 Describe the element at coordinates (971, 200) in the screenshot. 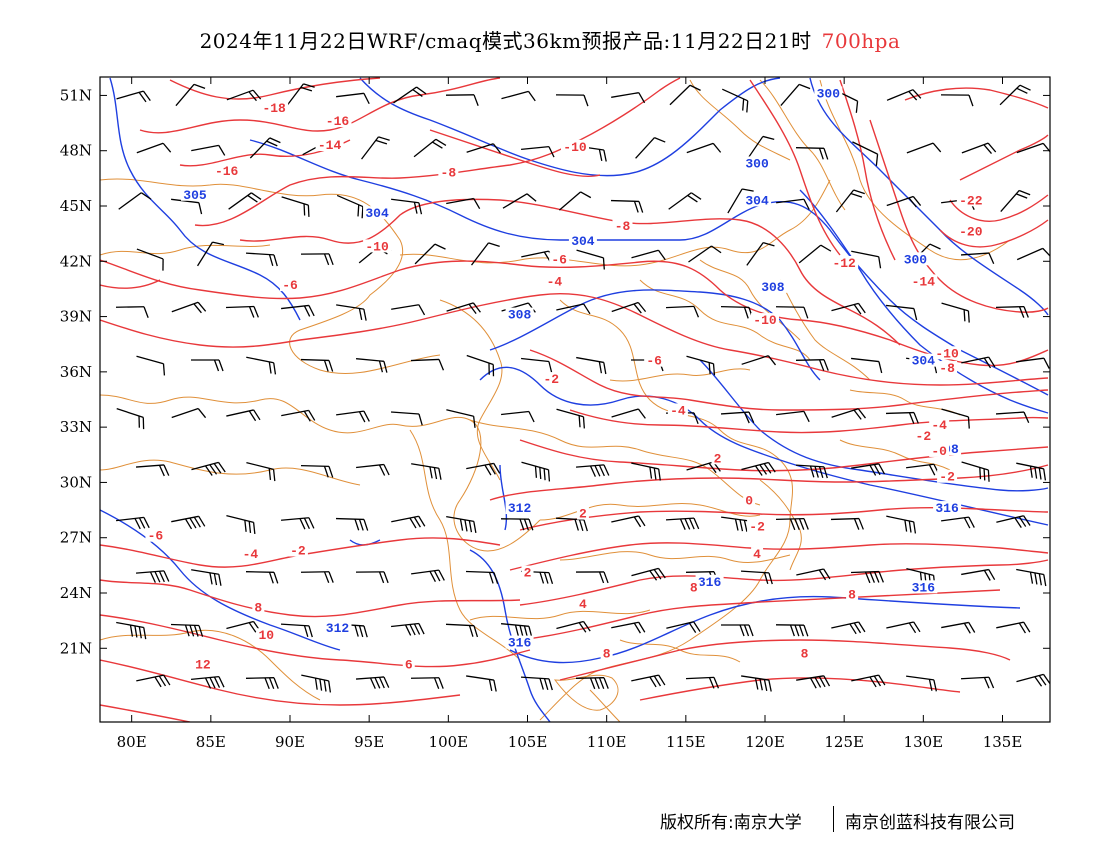

I see `temperature-contour-label: -22` at that location.